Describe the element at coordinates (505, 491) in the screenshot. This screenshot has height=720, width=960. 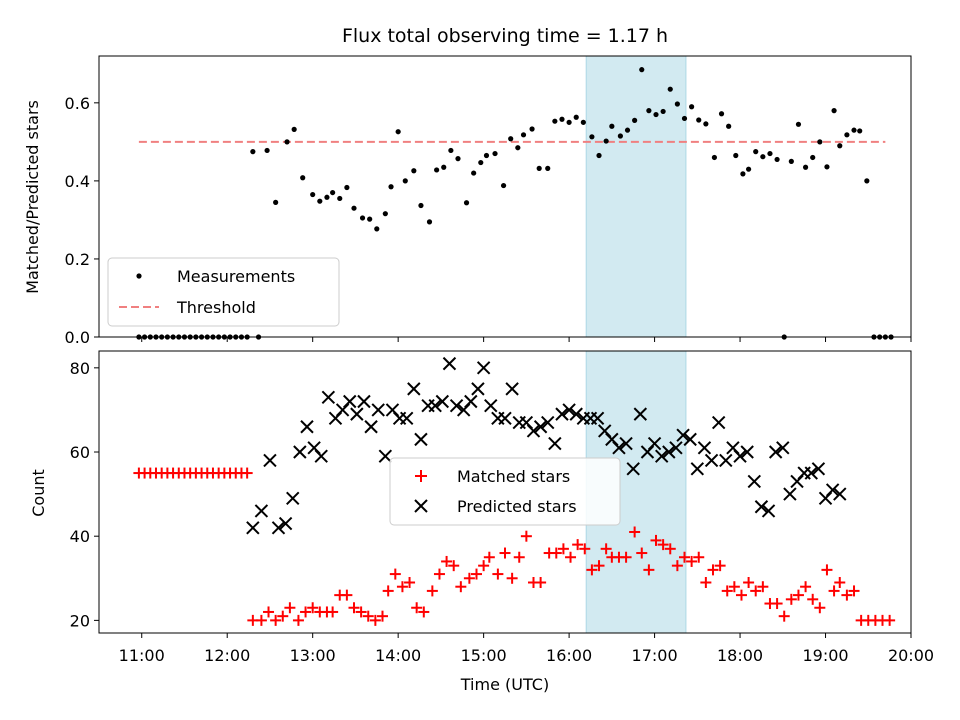
I see `bottom-legend-box` at that location.